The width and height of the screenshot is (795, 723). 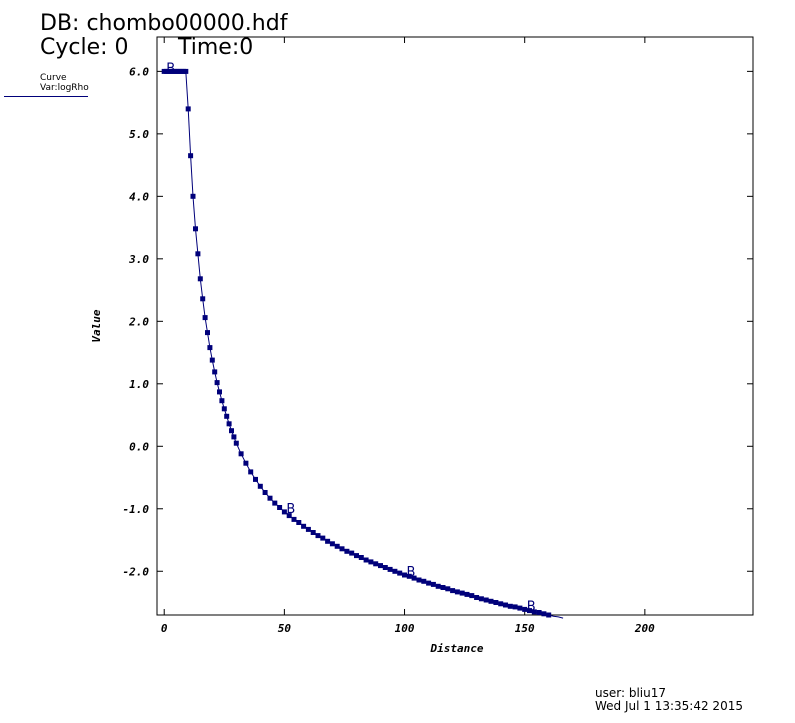 I want to click on x-tick-label: 200, so click(x=644, y=628).